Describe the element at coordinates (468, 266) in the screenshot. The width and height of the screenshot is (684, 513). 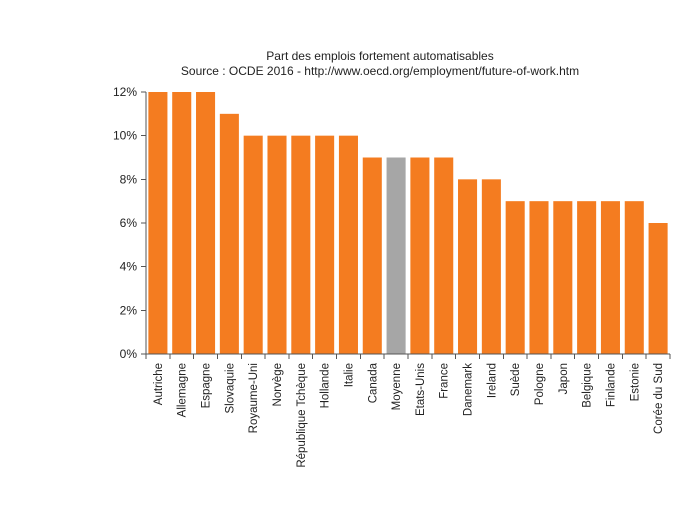
I see `bar-danemark` at that location.